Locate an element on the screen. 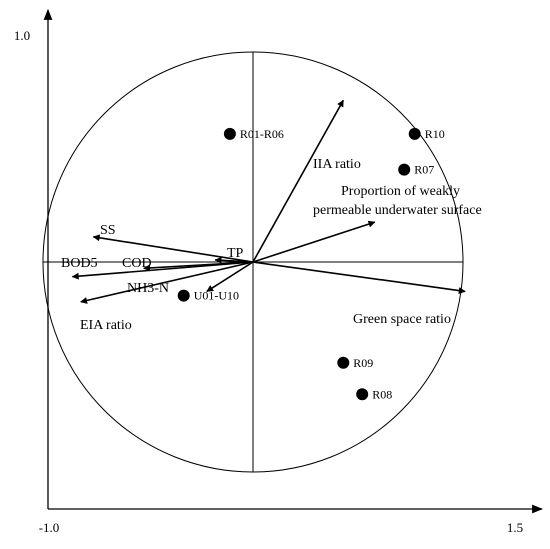 The height and width of the screenshot is (549, 550). score-point-label: R07 is located at coordinates (424, 170).